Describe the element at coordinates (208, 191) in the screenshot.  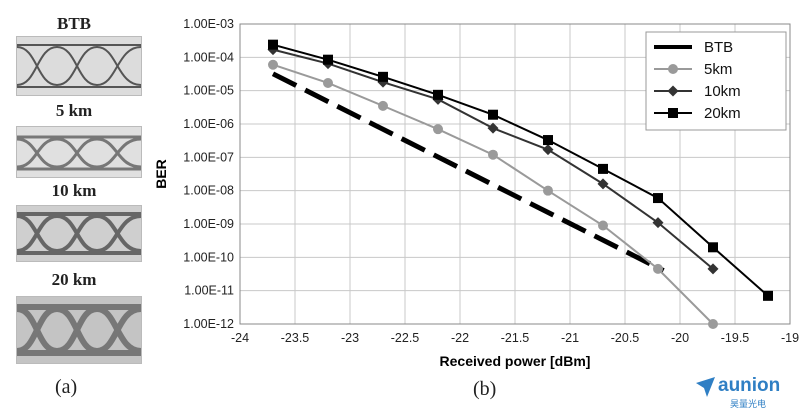
I see `y-tick-label: 1.00E-08` at that location.